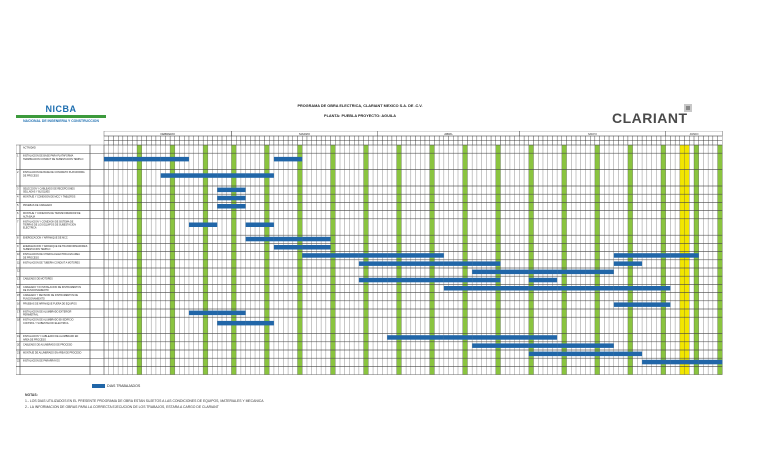 This screenshot has width=768, height=466. What do you see at coordinates (50, 303) in the screenshot?
I see `row-label: PRUEBAS DE ARRANQUE FUERA DE EQUIPOS` at bounding box center [50, 303].